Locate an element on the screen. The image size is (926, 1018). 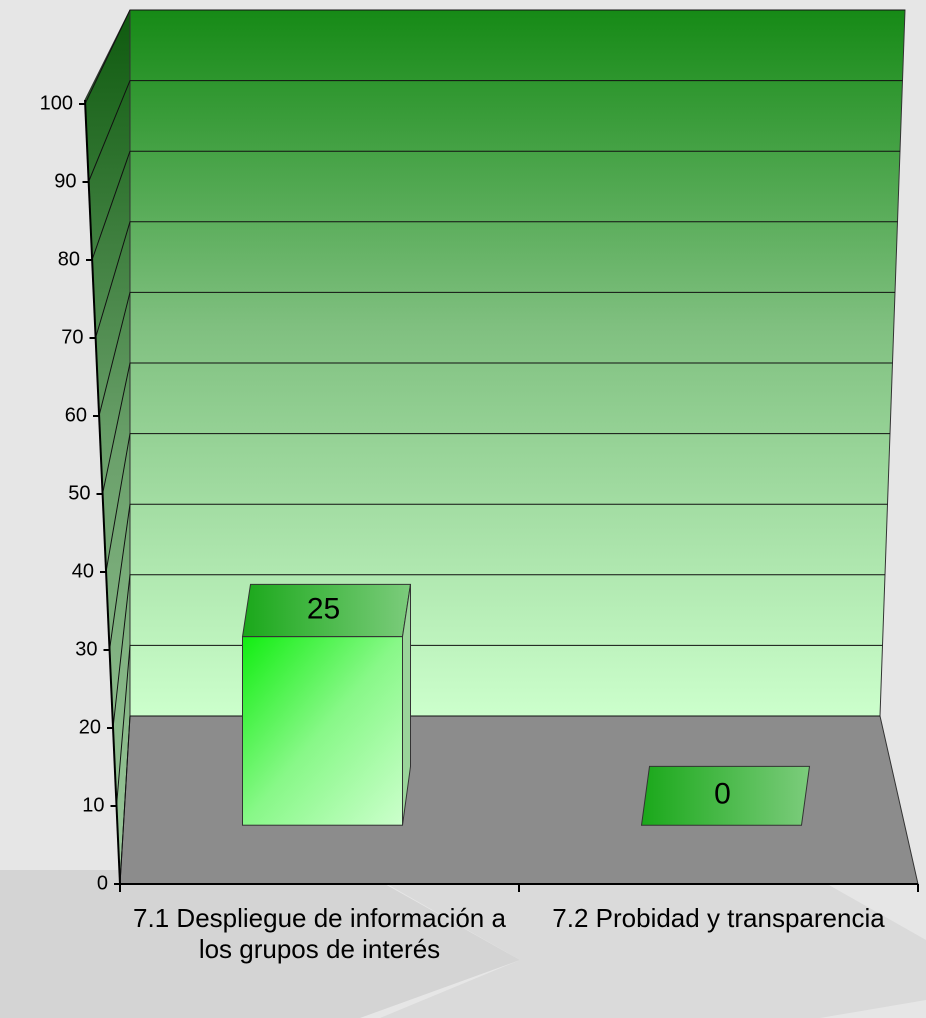
y-tick-label: 30 is located at coordinates (86, 649).